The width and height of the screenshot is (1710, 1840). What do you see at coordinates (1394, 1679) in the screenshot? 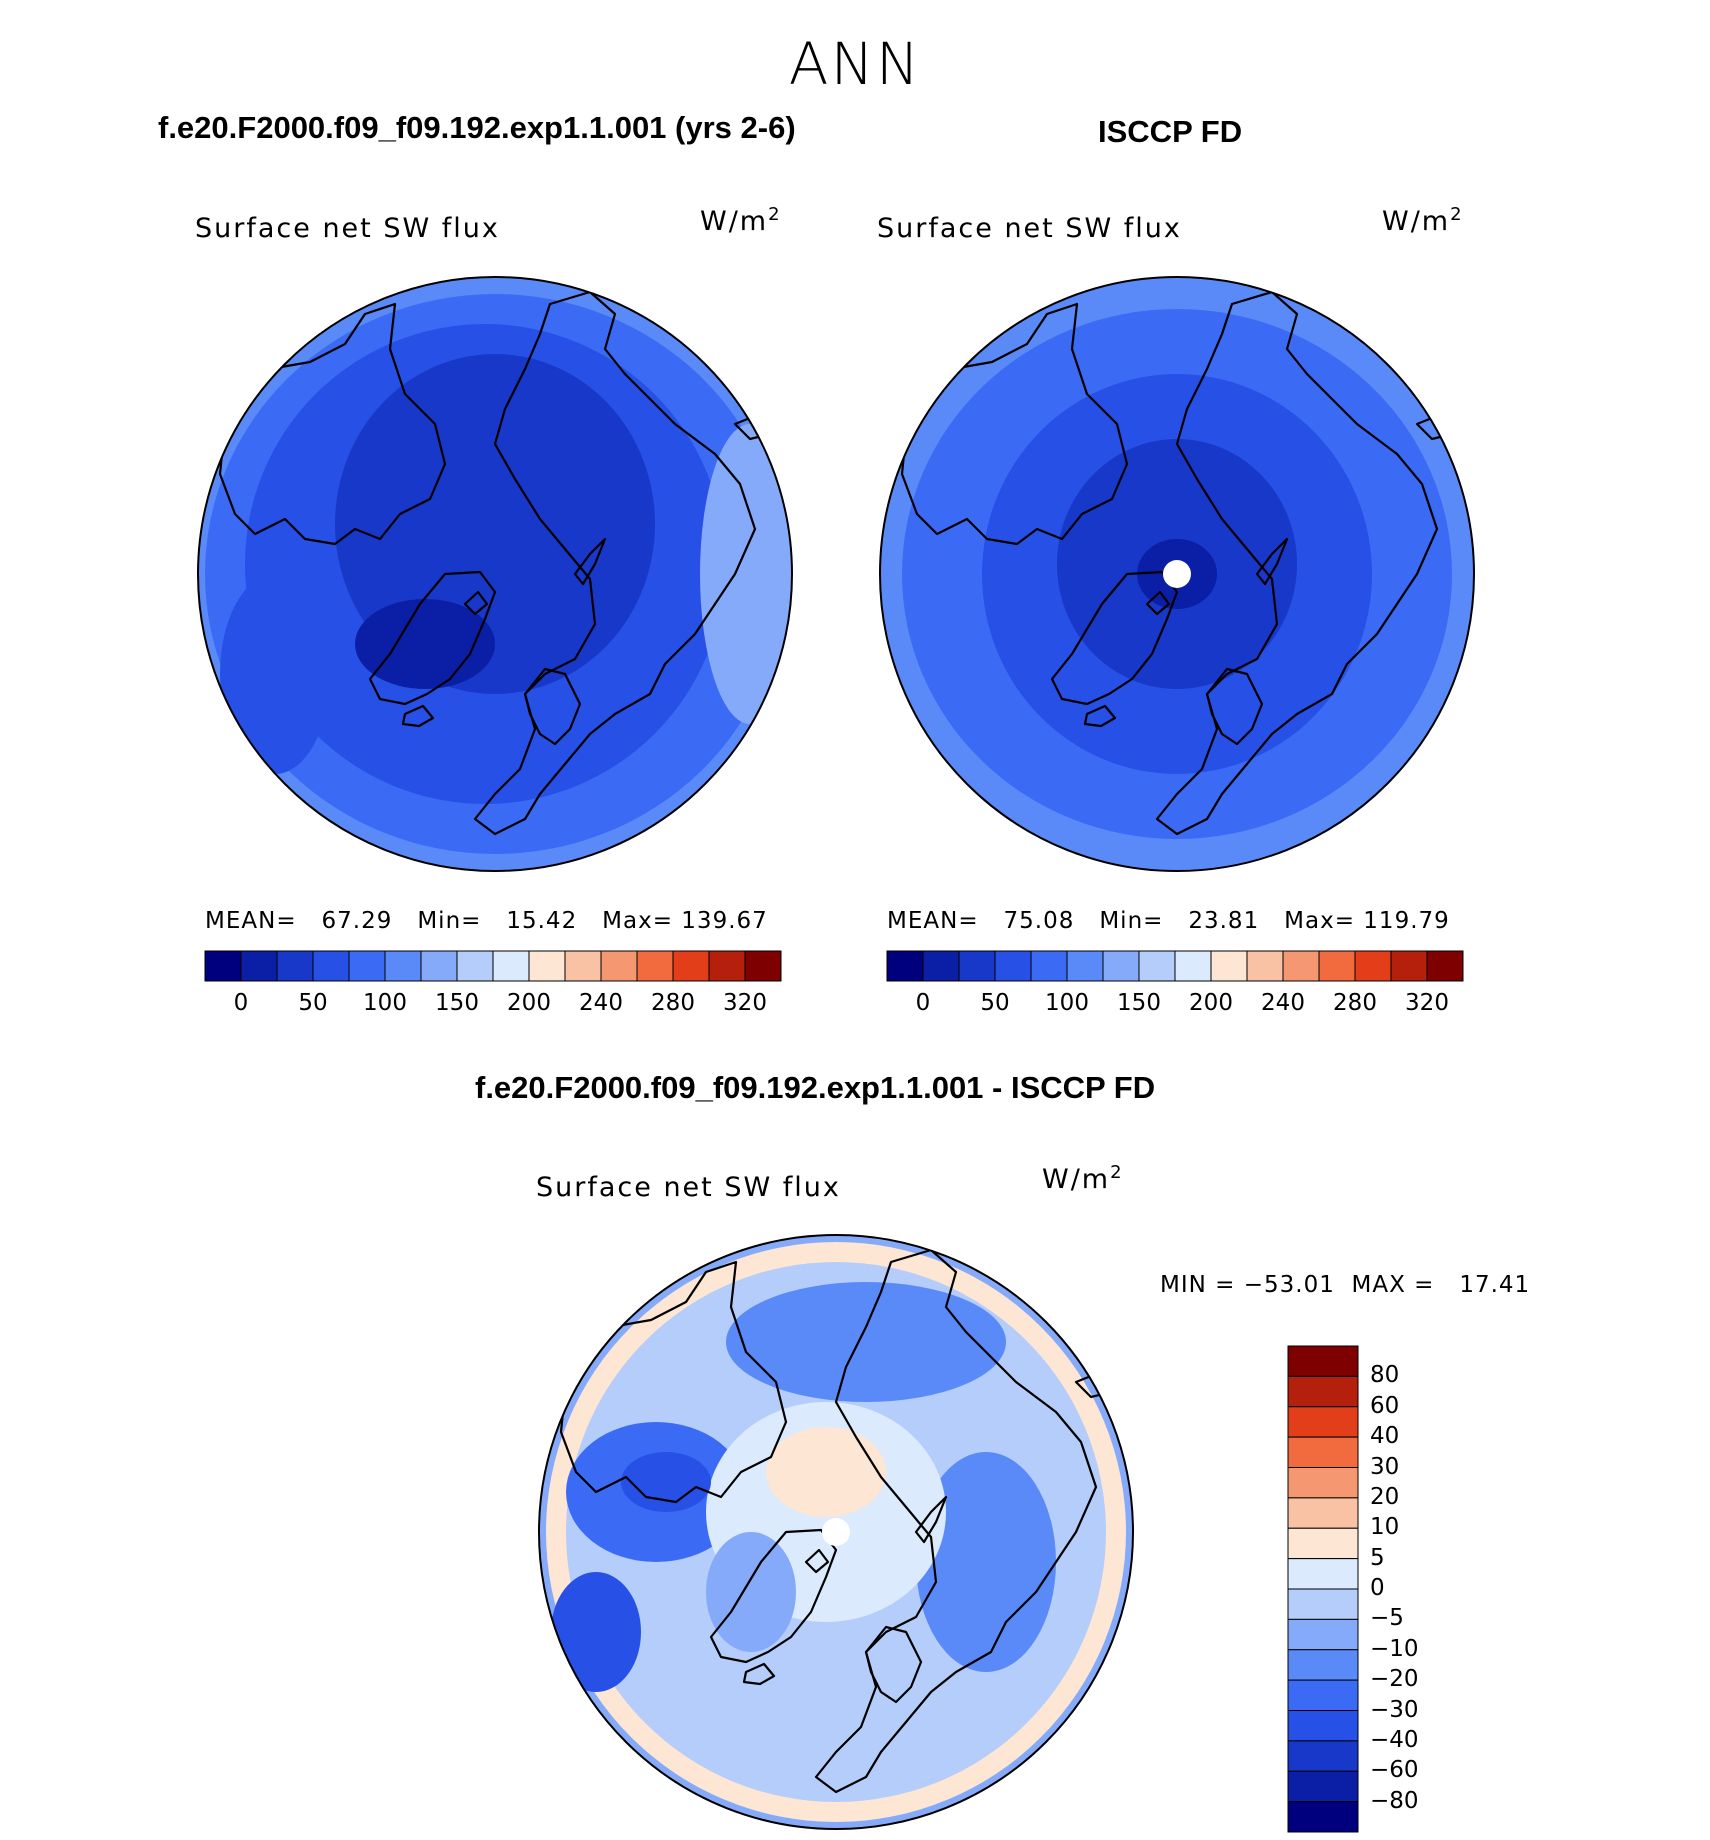
I see `colorbar-tick-label: −20` at bounding box center [1394, 1679].